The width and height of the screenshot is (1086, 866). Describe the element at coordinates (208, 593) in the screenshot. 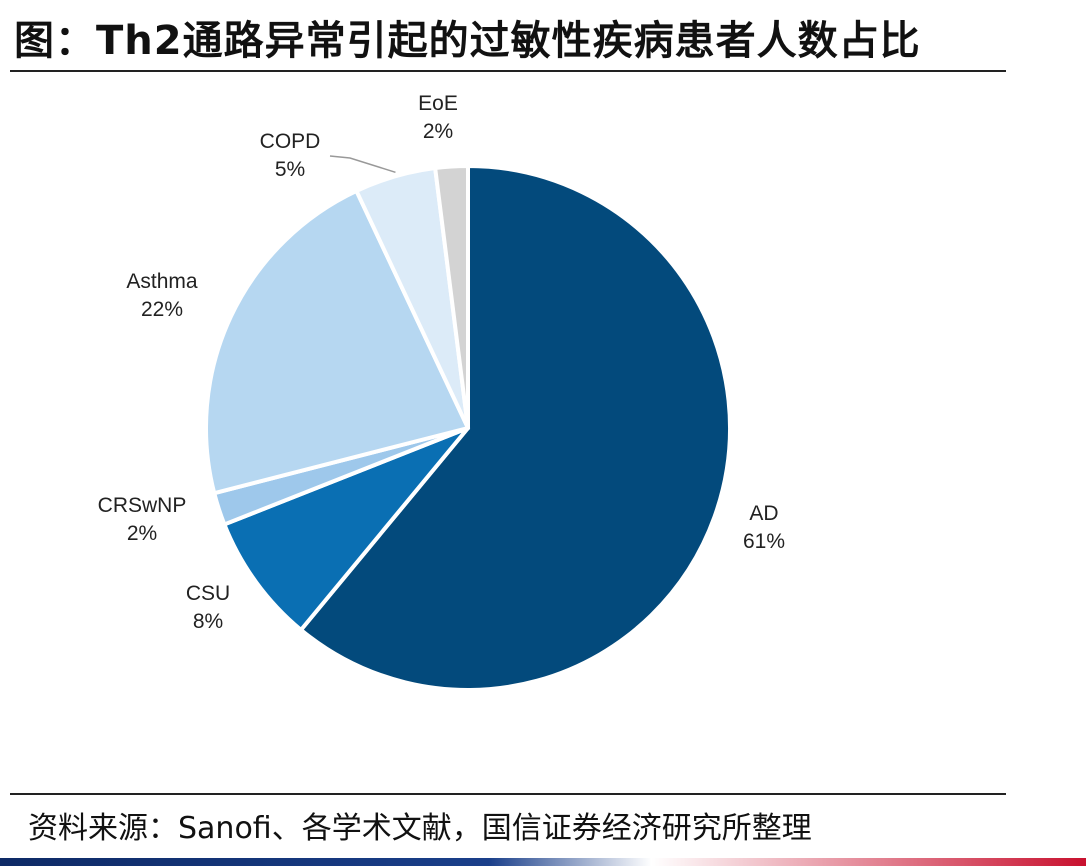

I see `slice-label-csu: CSU` at that location.